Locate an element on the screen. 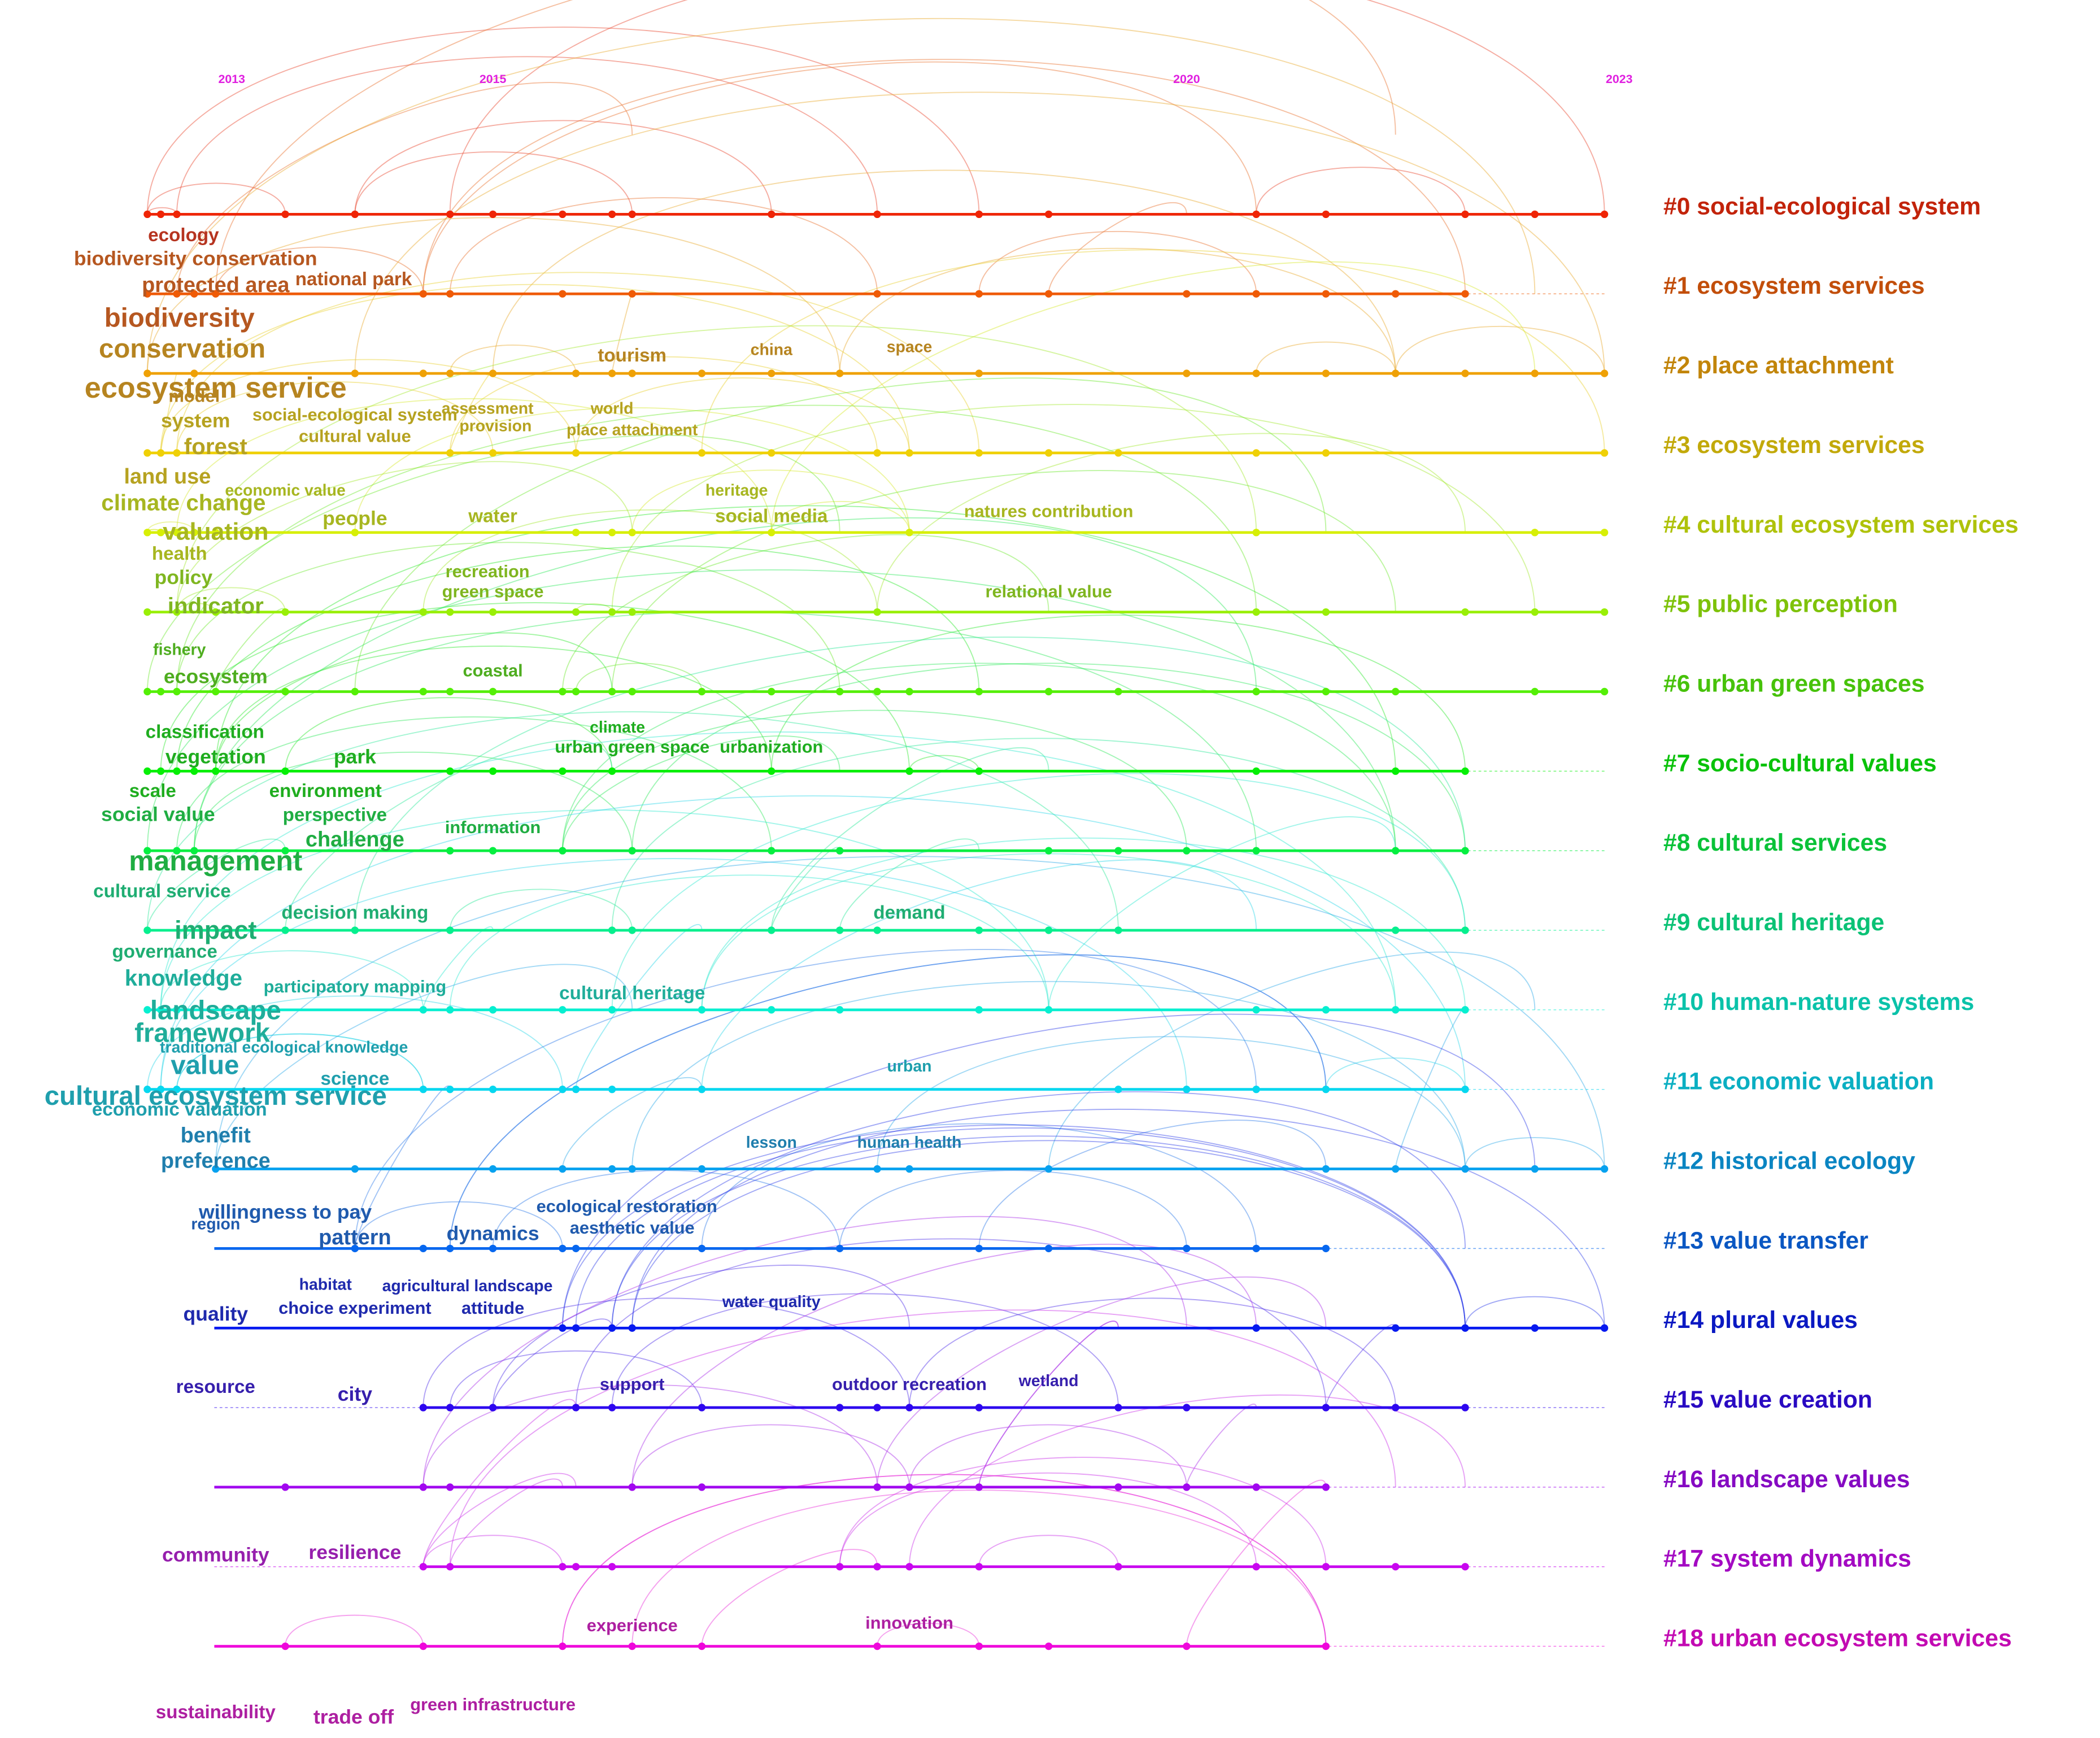 The width and height of the screenshot is (2100, 1738). keyword: water quality is located at coordinates (772, 1302).